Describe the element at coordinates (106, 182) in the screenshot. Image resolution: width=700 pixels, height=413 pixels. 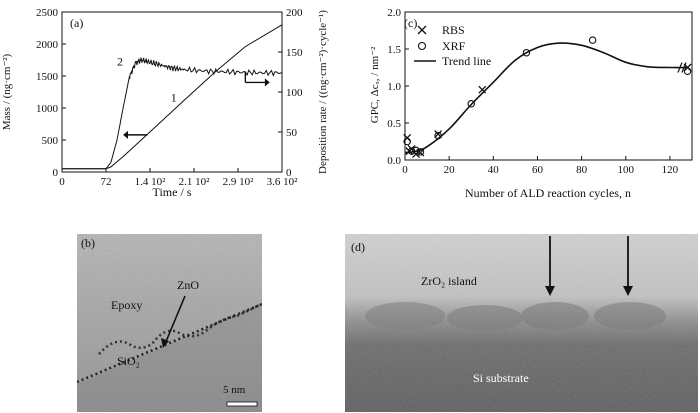
I see `x-tick-label: 72` at that location.